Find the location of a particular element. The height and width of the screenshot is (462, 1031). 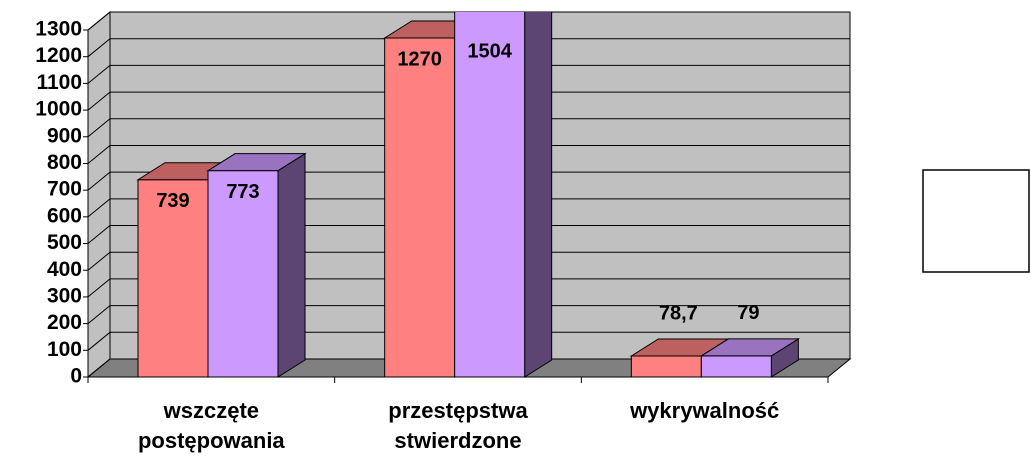

y-tick-label: 700 is located at coordinates (64, 189).